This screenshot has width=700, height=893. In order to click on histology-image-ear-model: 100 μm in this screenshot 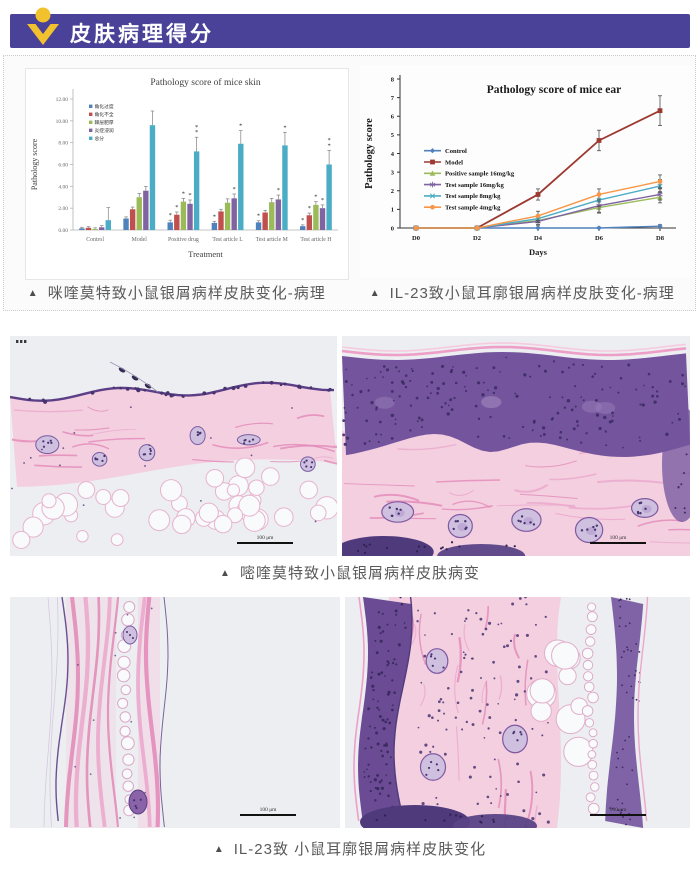, I will do `click(517, 712)`.